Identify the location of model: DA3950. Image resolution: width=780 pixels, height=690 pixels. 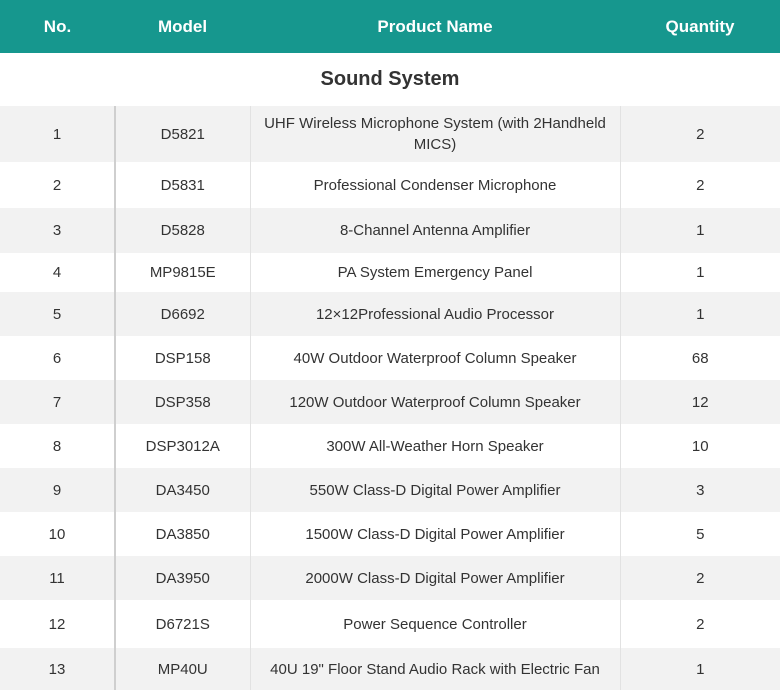
(182, 578).